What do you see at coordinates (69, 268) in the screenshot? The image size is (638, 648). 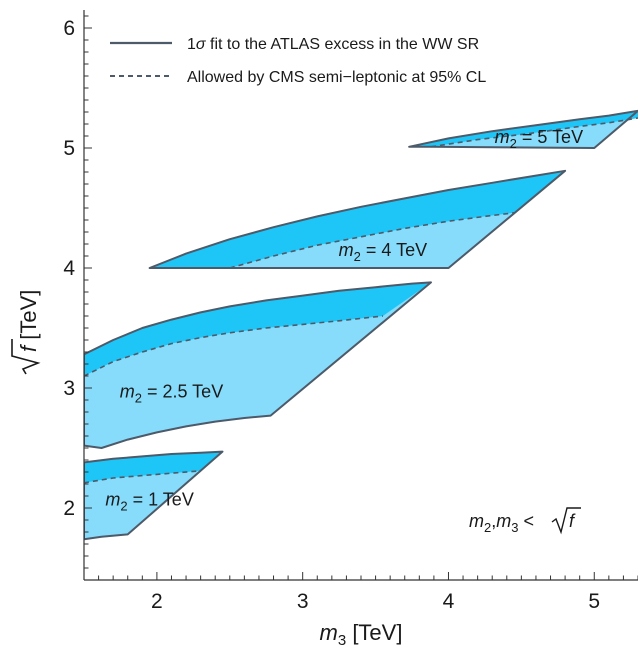 I see `y-tick-label: 4` at bounding box center [69, 268].